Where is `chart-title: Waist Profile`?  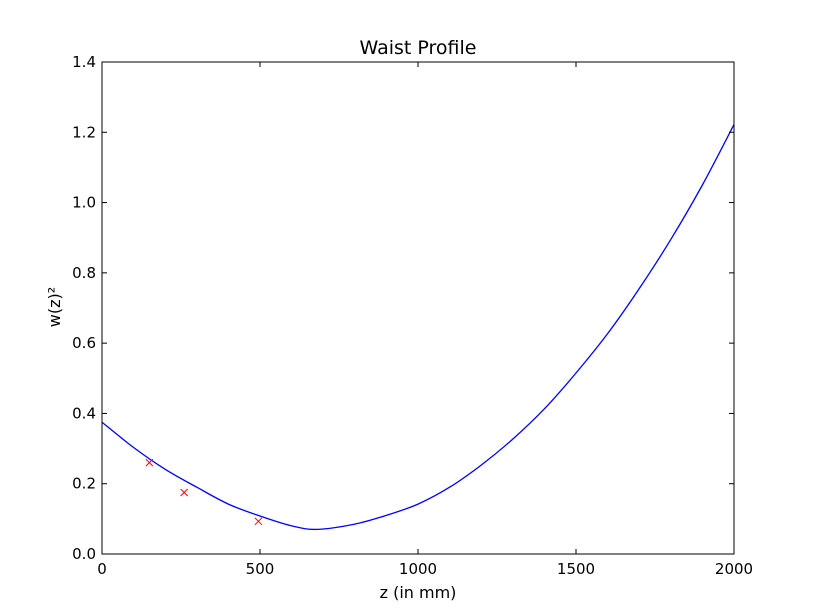 chart-title: Waist Profile is located at coordinates (418, 48).